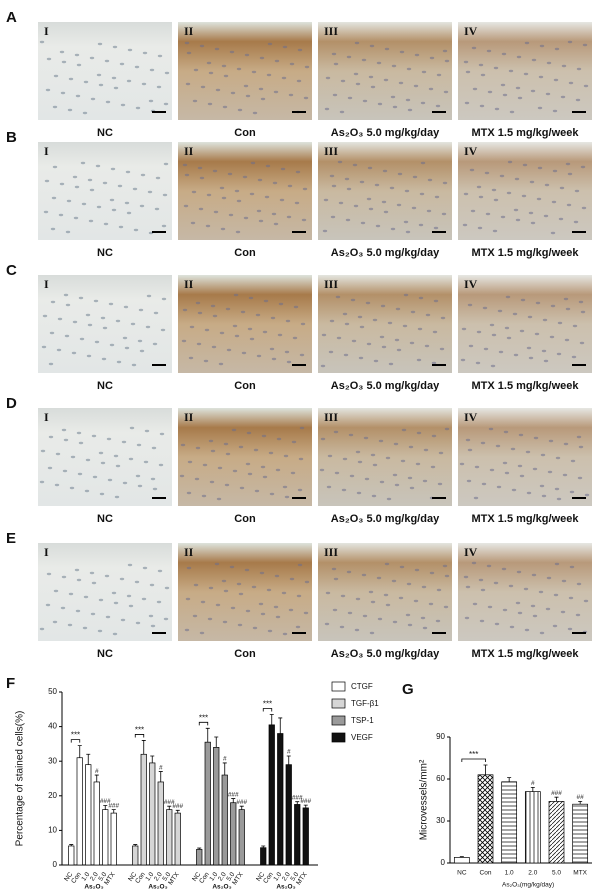  Describe the element at coordinates (331, 151) in the screenshot. I see `panel-numeral: III` at that location.